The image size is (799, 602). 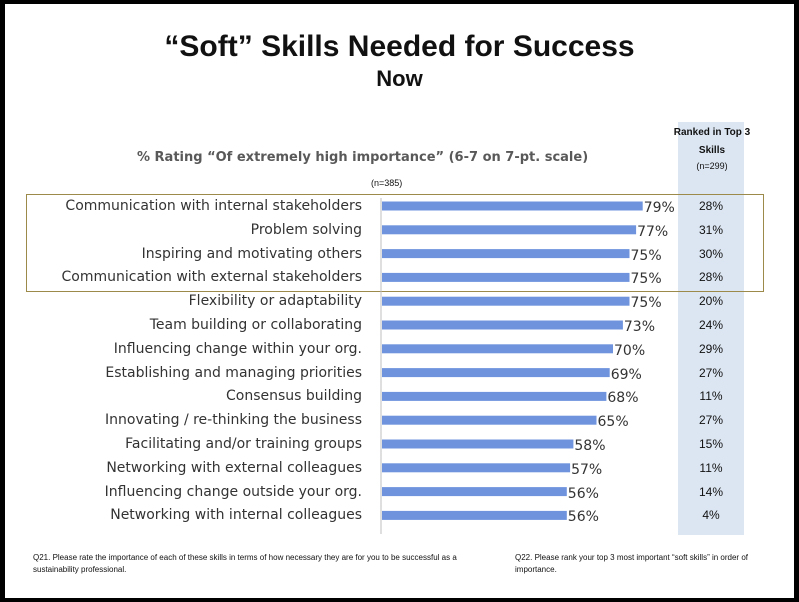 I want to click on data-label: 58%, so click(x=590, y=446).